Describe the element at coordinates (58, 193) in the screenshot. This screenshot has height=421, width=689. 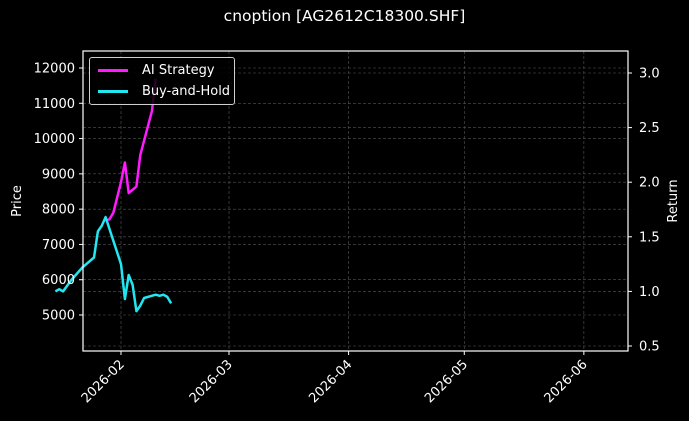
I see `left-y-axis: 5000 6000 7000 8000 9000 10000 11000 12000` at that location.